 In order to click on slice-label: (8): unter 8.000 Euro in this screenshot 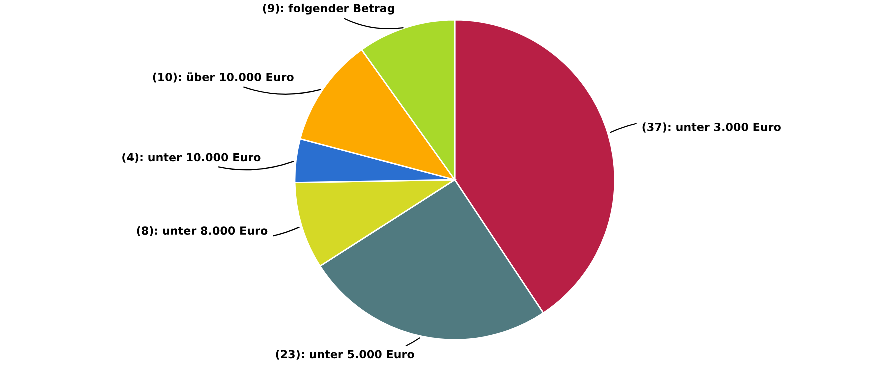, I will do `click(202, 231)`.